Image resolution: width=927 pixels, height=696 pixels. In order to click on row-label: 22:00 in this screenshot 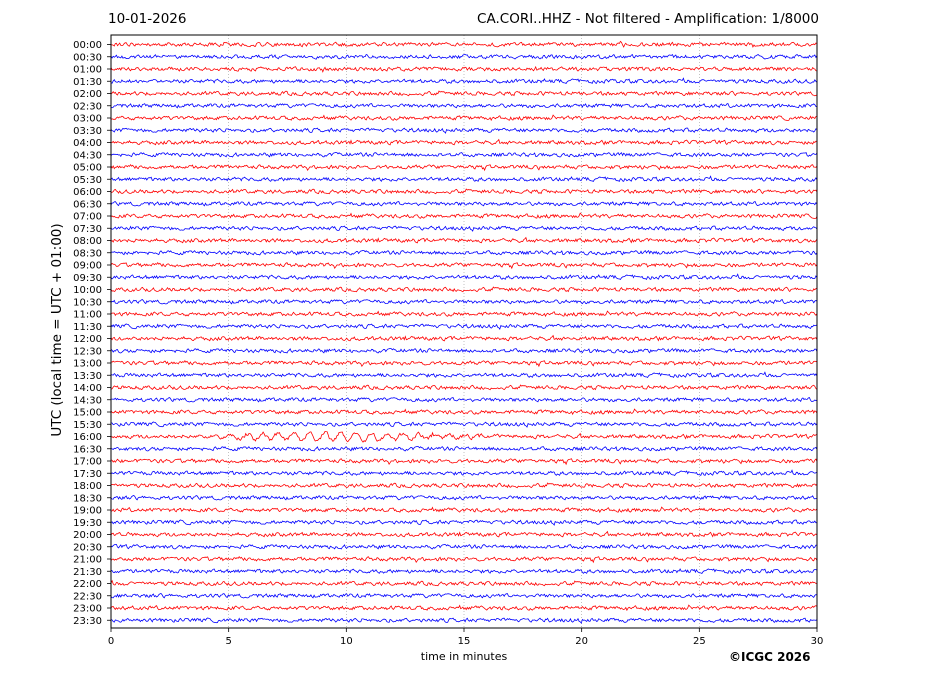, I will do `click(87, 584)`.